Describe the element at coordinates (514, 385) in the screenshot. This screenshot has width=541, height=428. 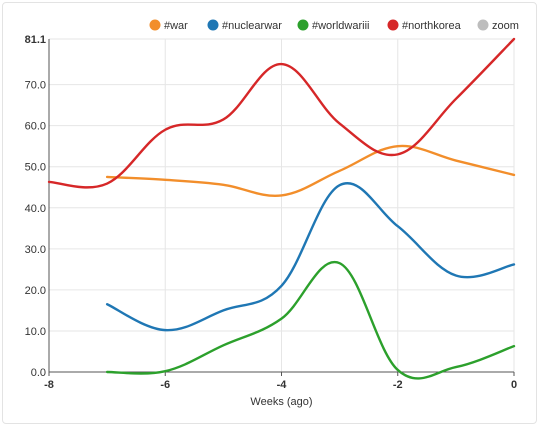
I see `x-tick-label: 0` at that location.